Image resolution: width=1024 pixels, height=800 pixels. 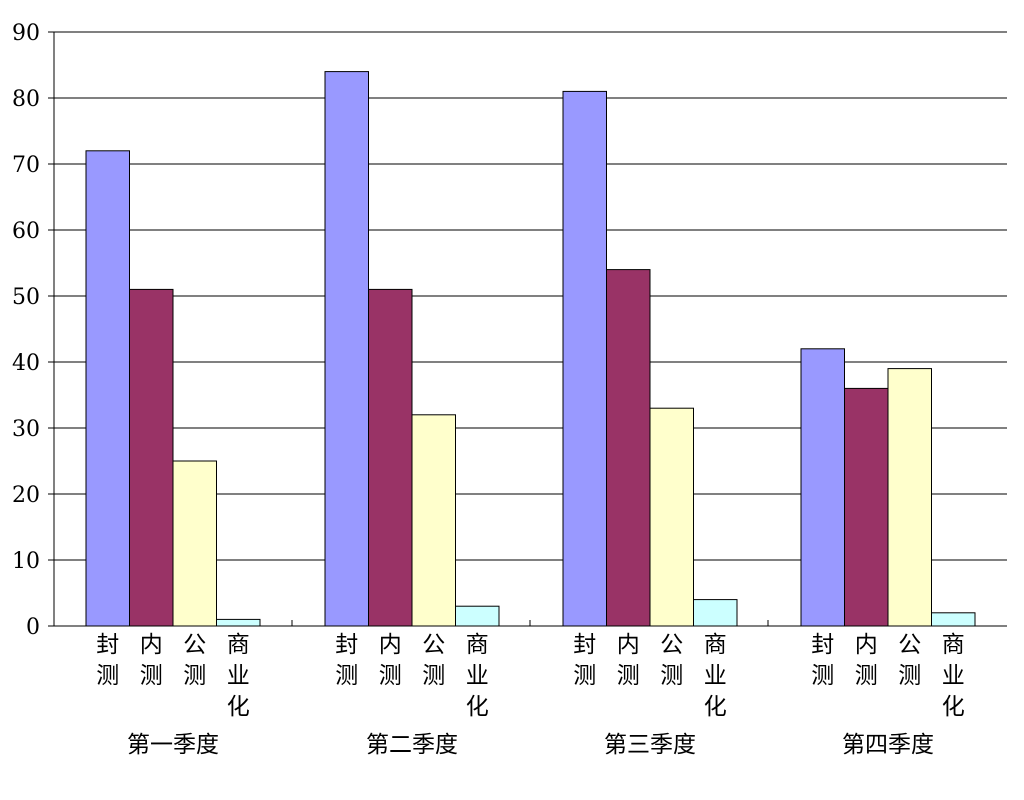 I want to click on y-tick-label: 20, so click(x=26, y=495).